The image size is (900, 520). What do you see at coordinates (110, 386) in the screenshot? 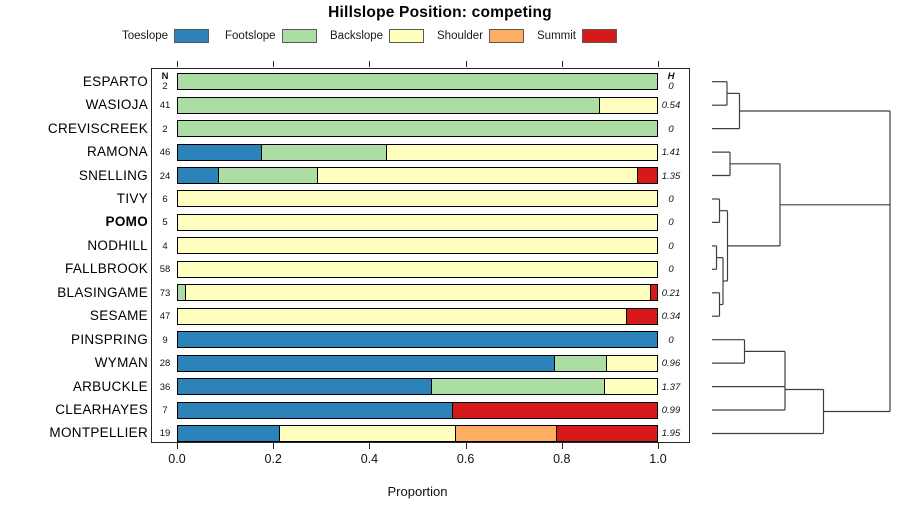
I see `row-label: ARBUCKLE` at bounding box center [110, 386].